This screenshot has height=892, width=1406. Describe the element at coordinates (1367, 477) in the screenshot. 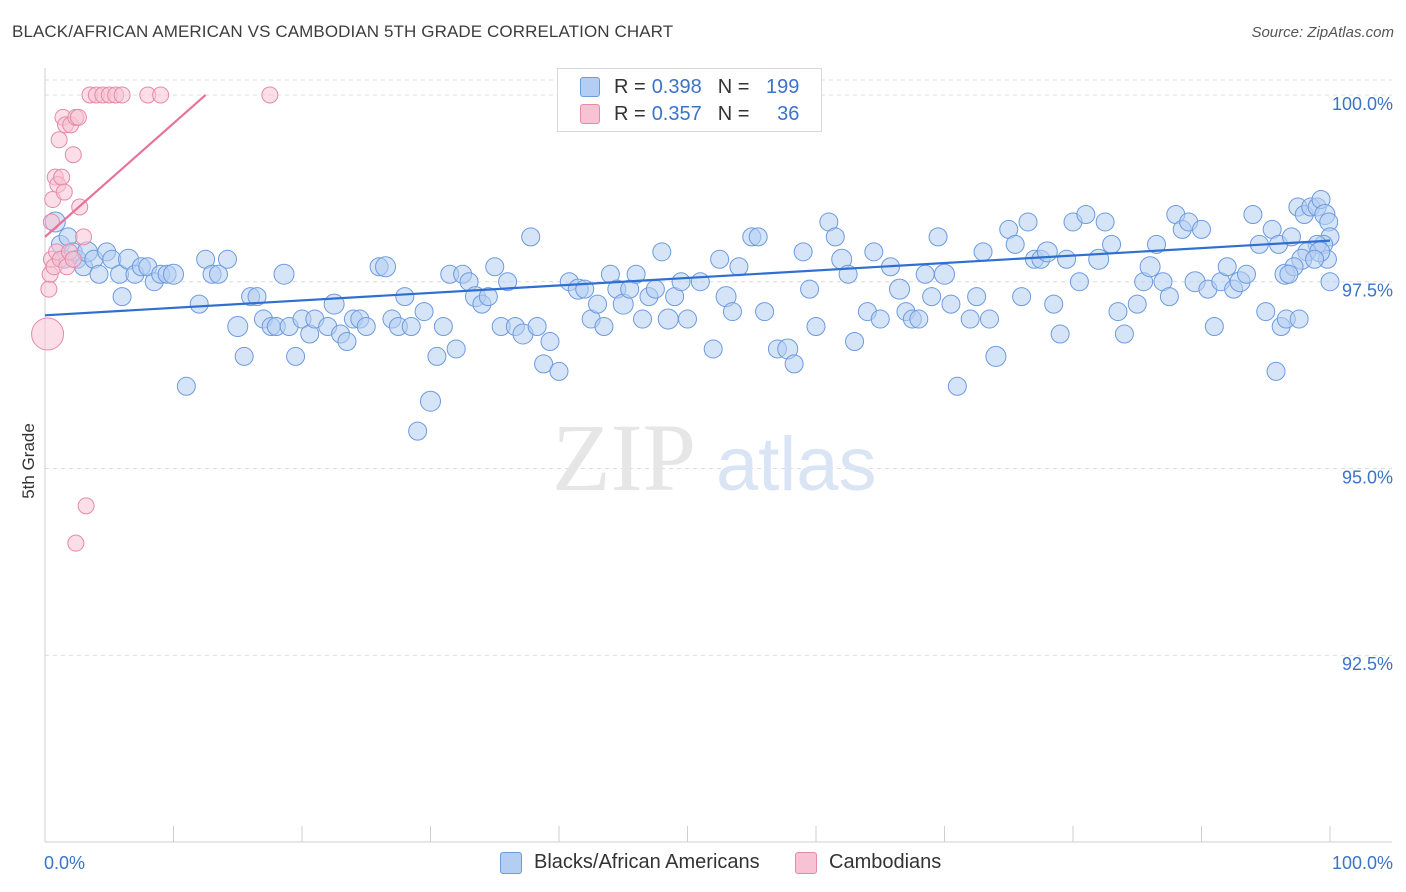

I see `y-tick-label: 95.0%` at that location.